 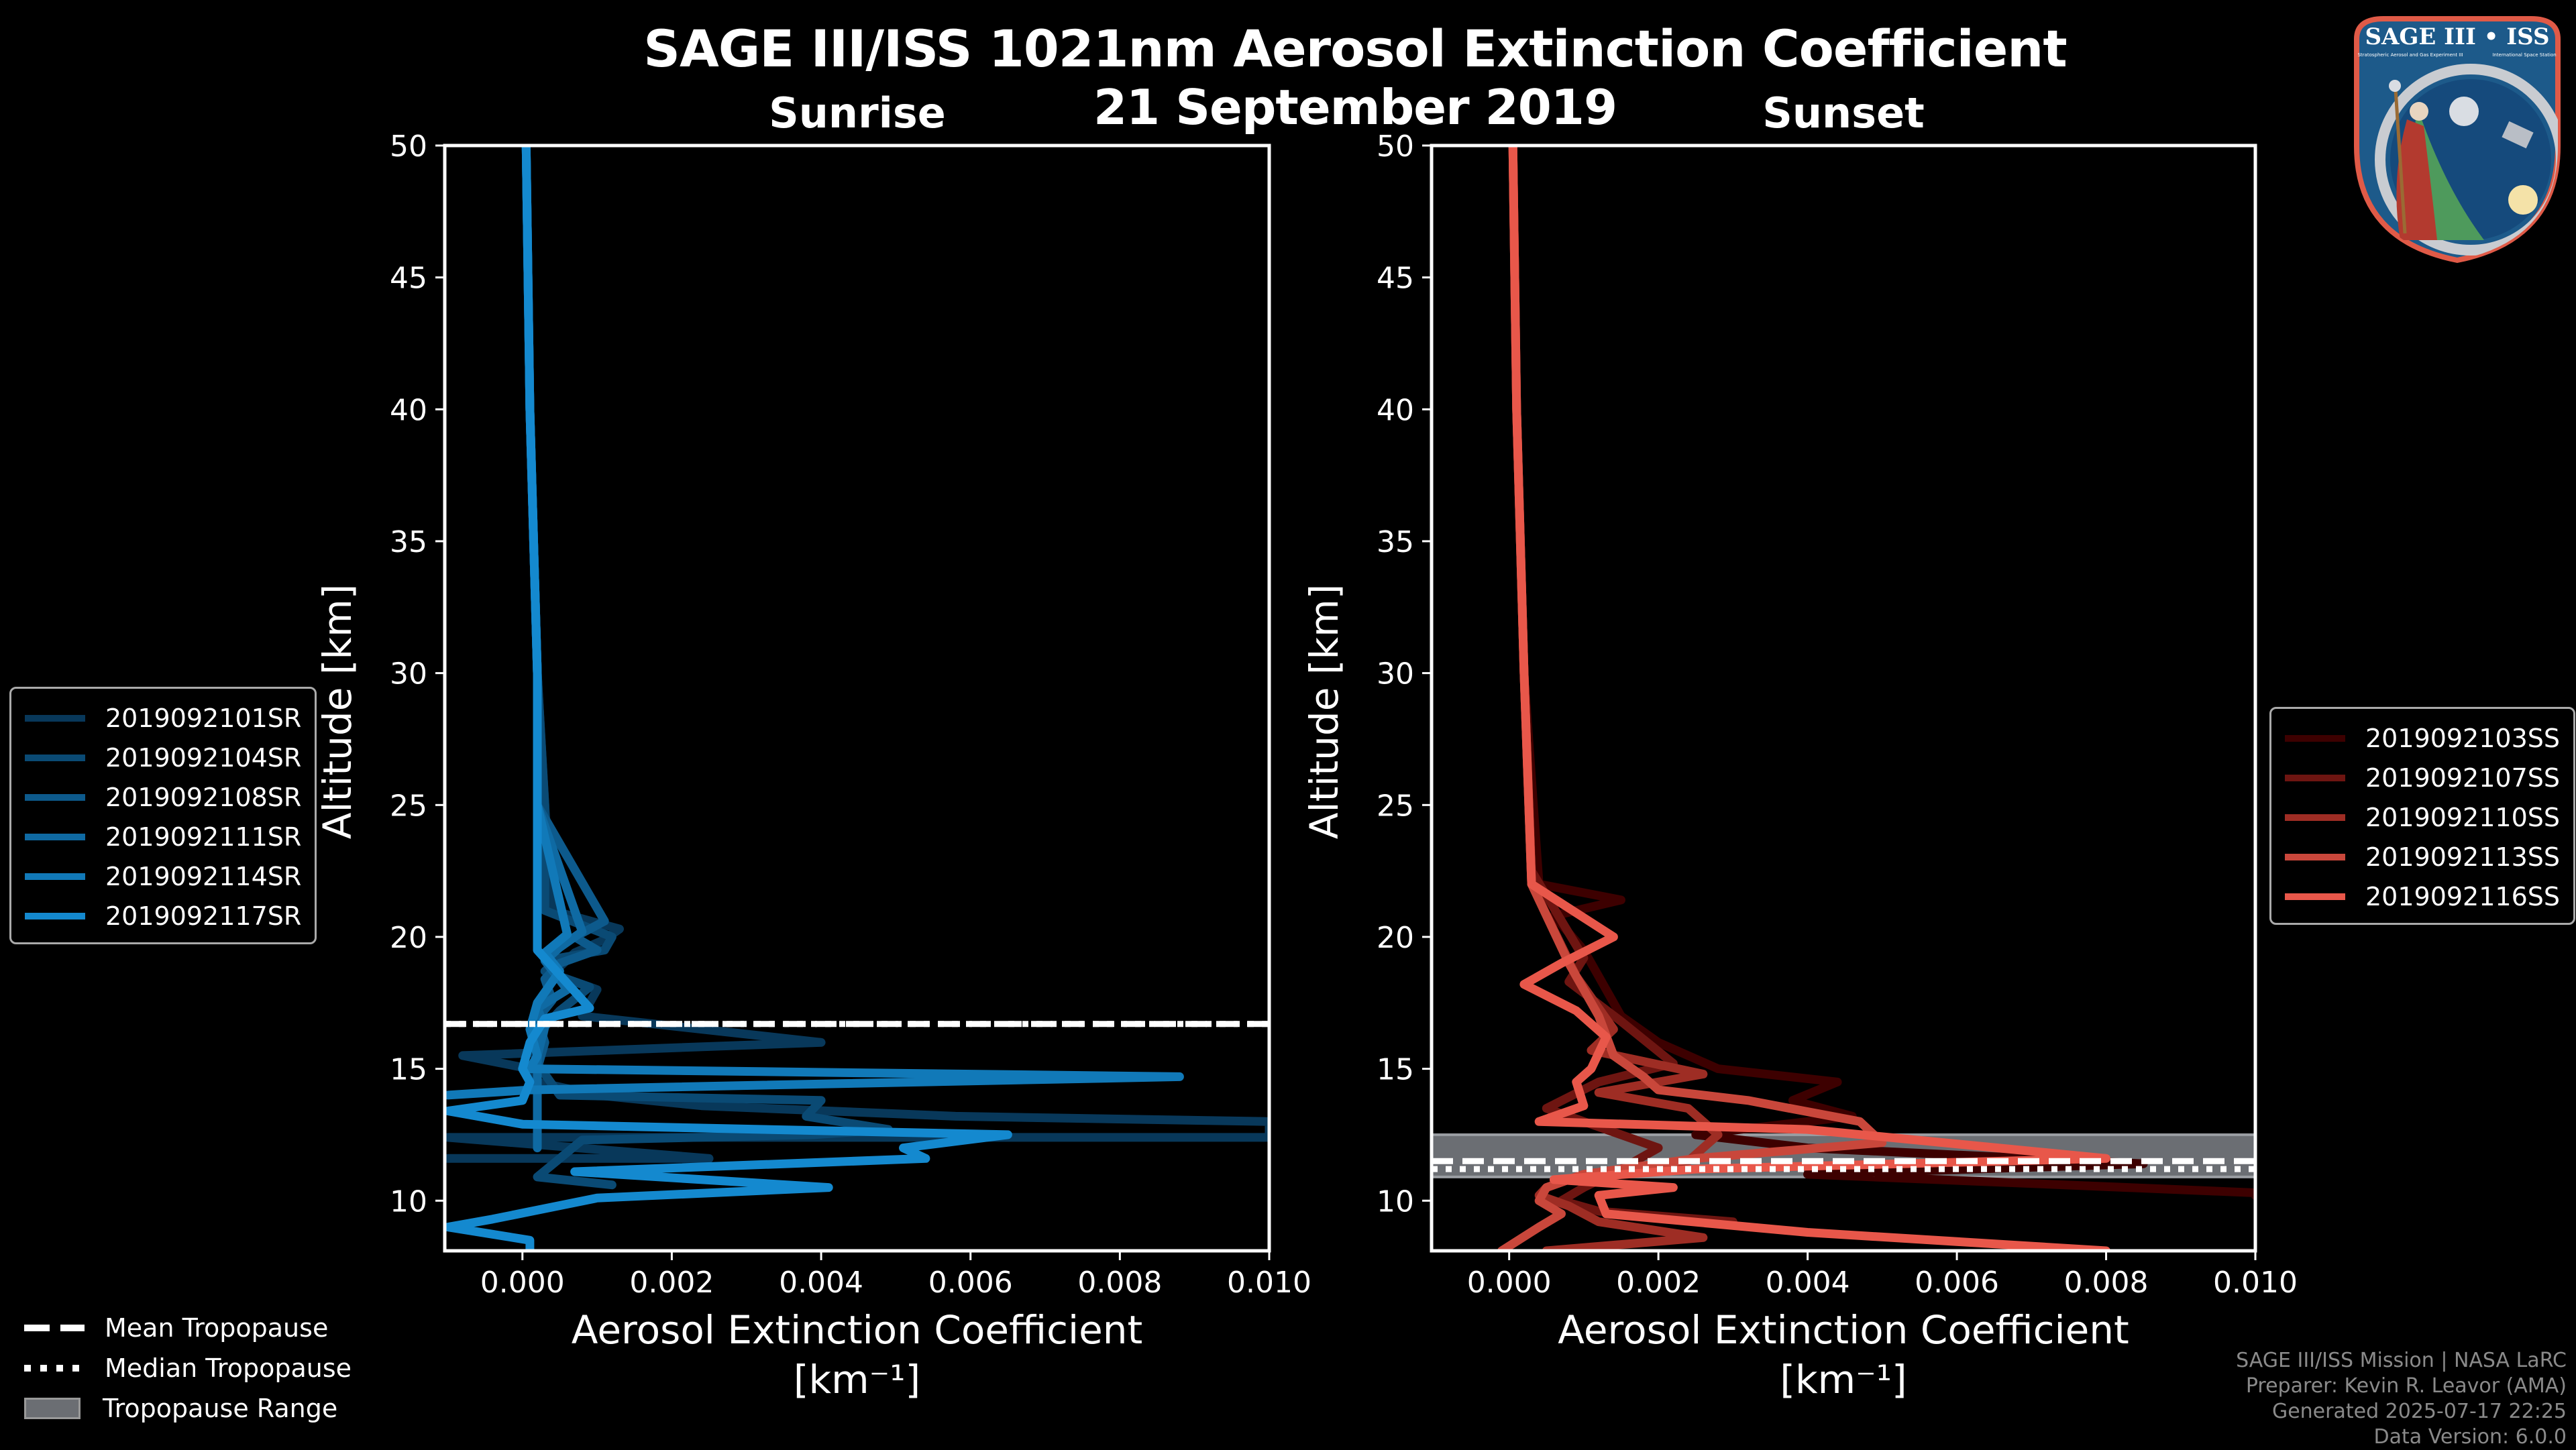 I want to click on legend-item-median-tropopause: Median Tropopause, so click(x=188, y=1368).